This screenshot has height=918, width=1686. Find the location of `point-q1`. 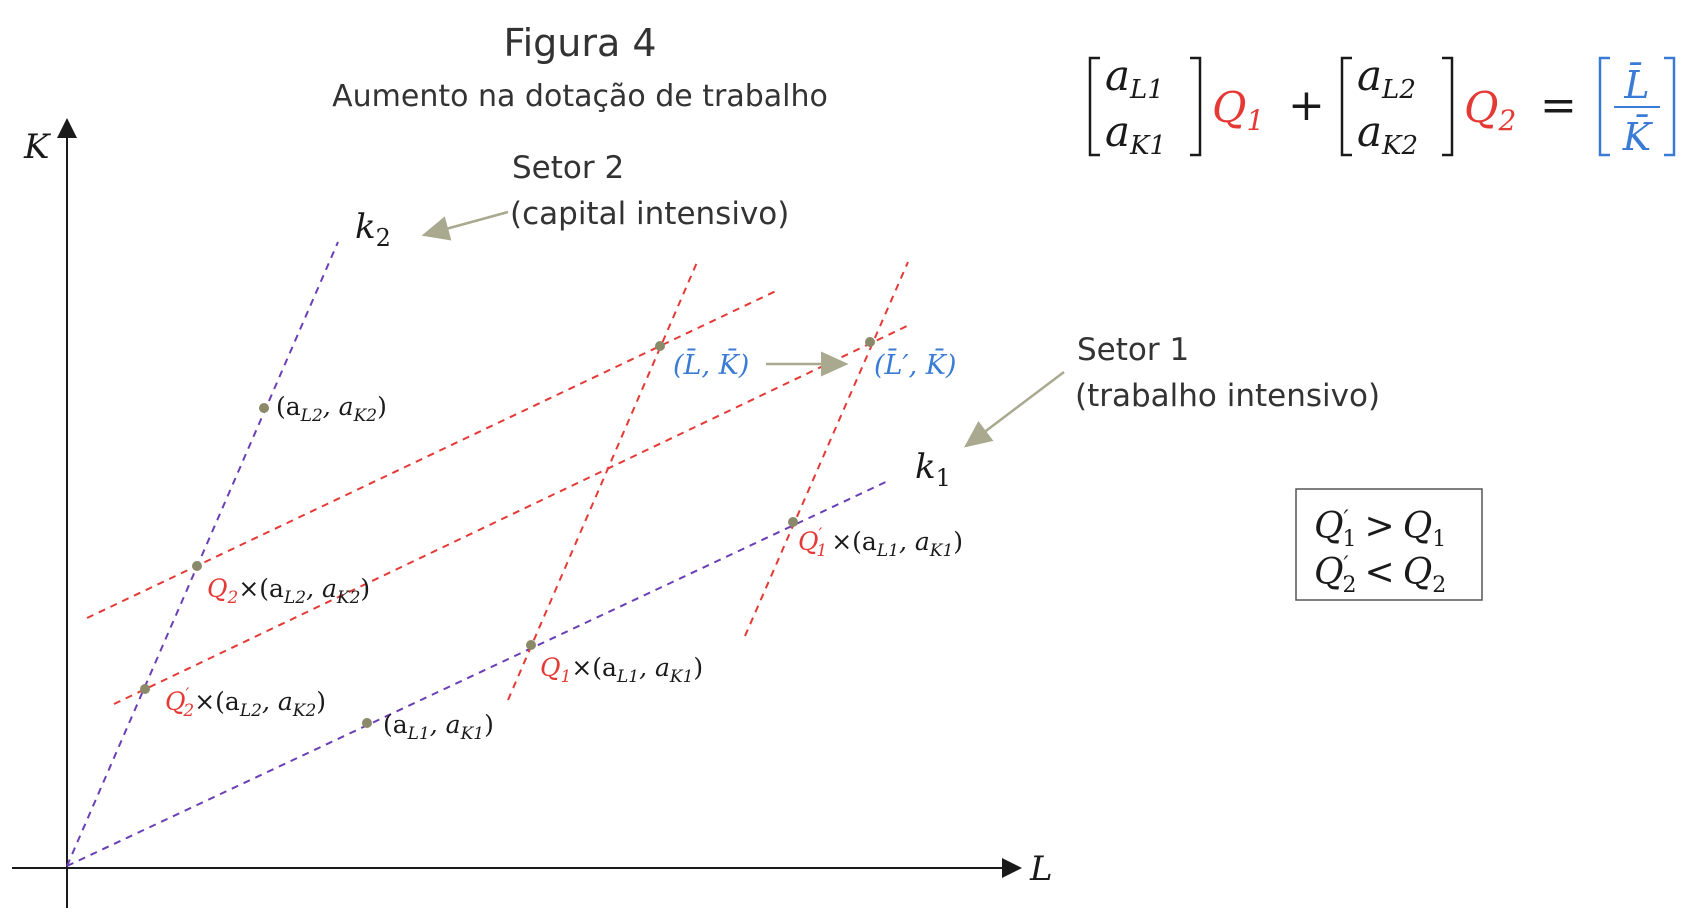

point-q1 is located at coordinates (531, 645).